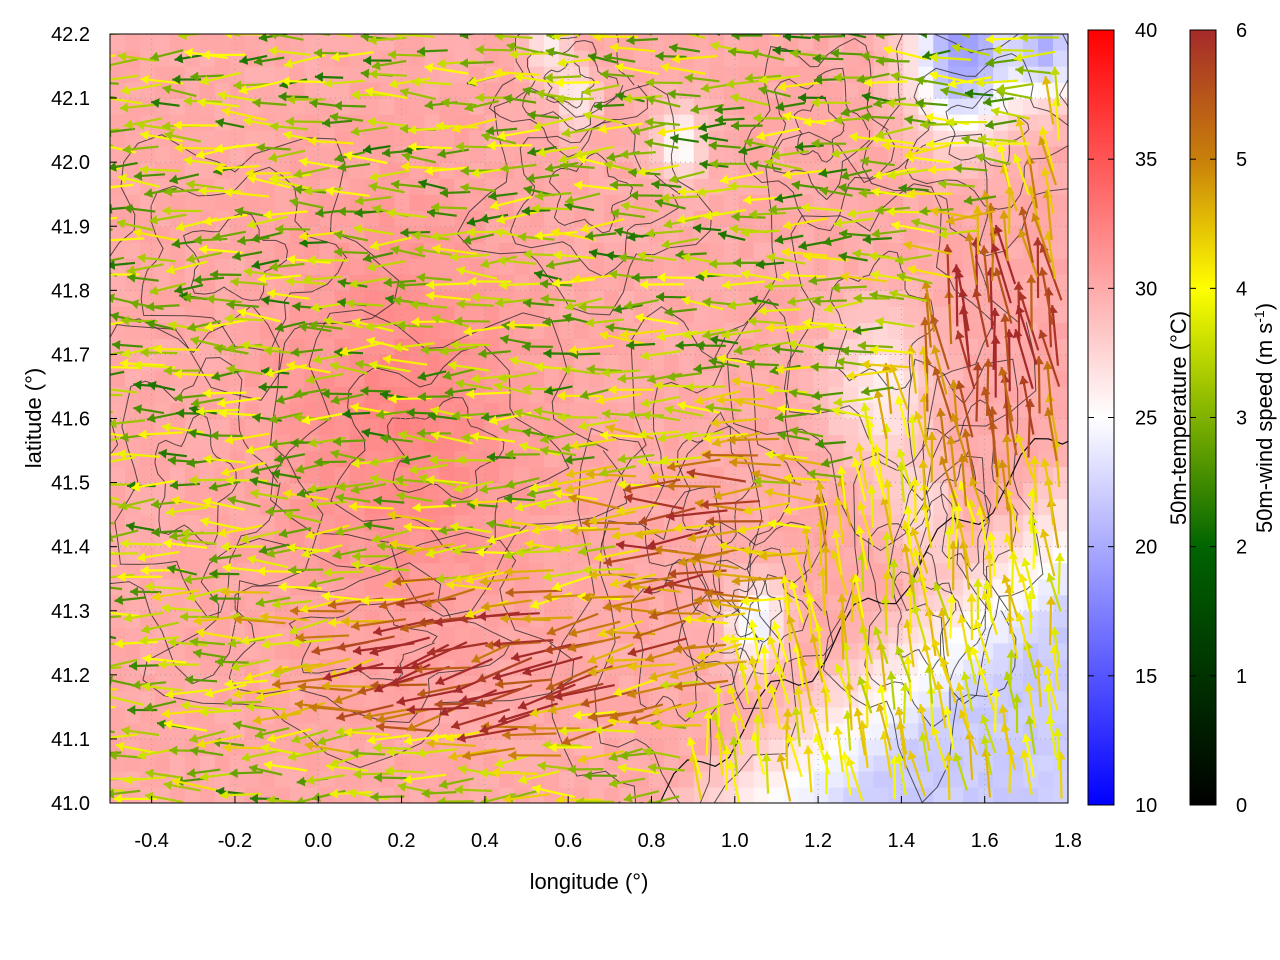  Describe the element at coordinates (70, 355) in the screenshot. I see `y-tick-label: 41.7` at that location.